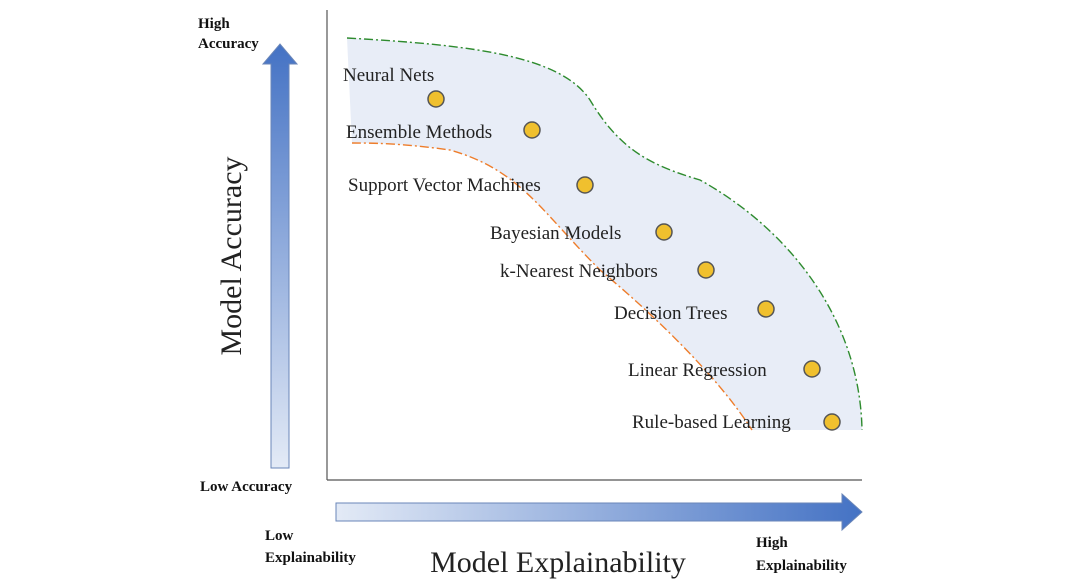 The height and width of the screenshot is (580, 1068). I want to click on model-label-bayesian-models: Bayesian Models, so click(555, 233).